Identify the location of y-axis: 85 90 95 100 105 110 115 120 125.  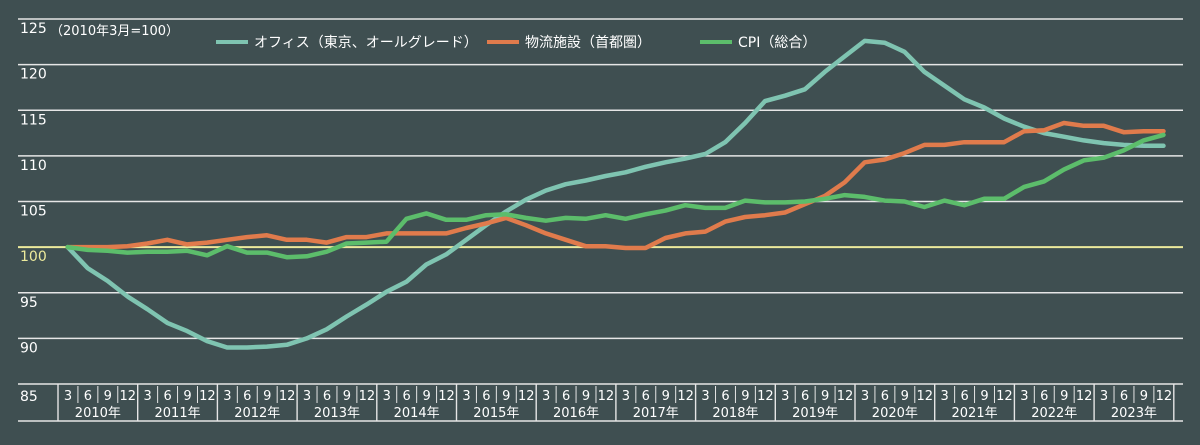
(33, 213).